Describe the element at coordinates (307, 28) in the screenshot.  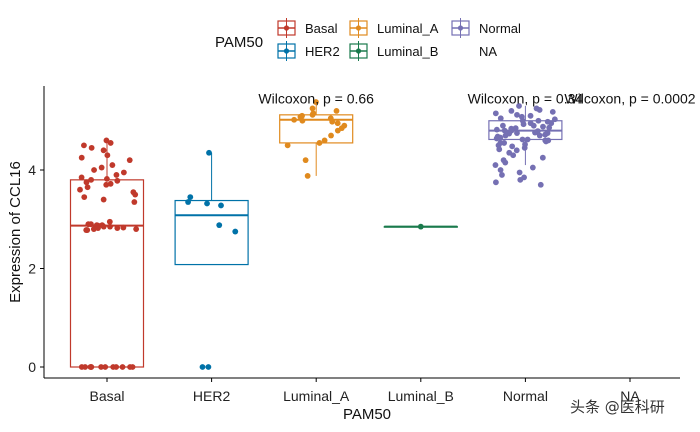
I see `legend-entry-basal: Basal` at that location.